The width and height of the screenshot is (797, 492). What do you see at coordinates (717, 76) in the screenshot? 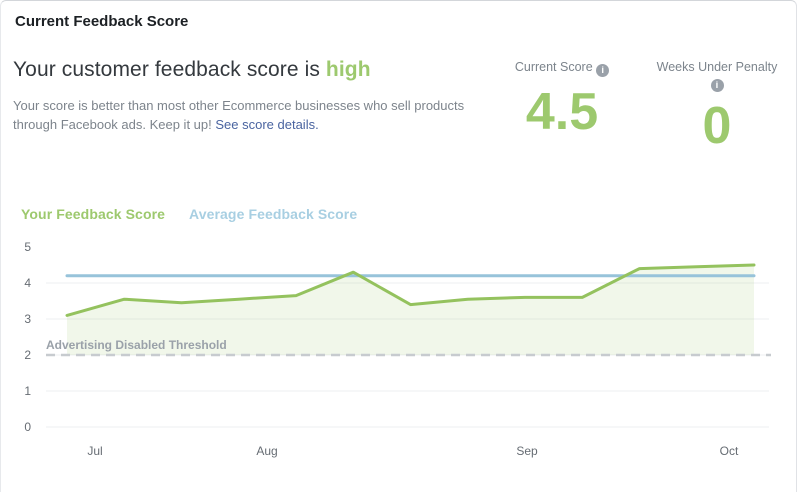
I see `weeks-under-penalty-label-row: Weeks Under Penalty i` at bounding box center [717, 76].